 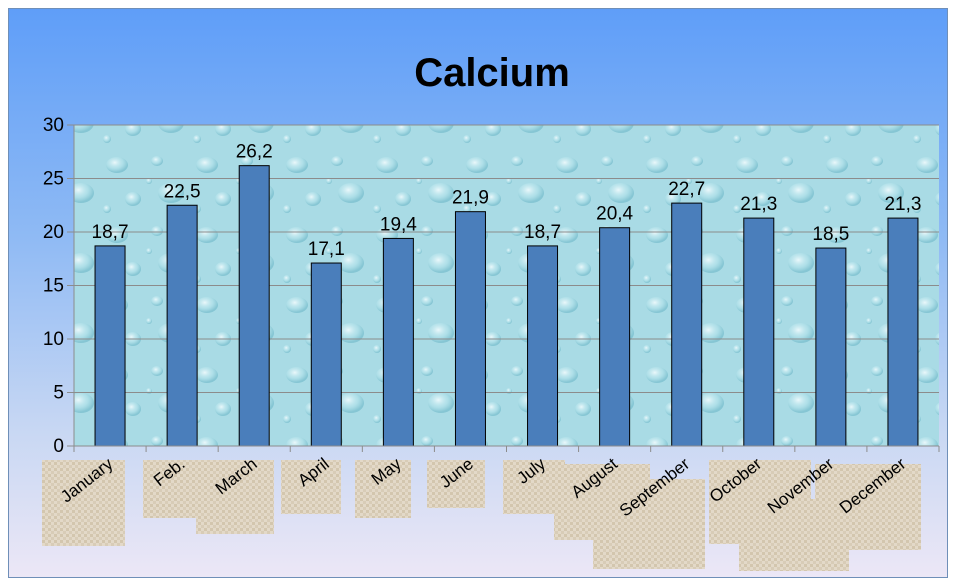 I want to click on data-label: 17,1, so click(x=326, y=249).